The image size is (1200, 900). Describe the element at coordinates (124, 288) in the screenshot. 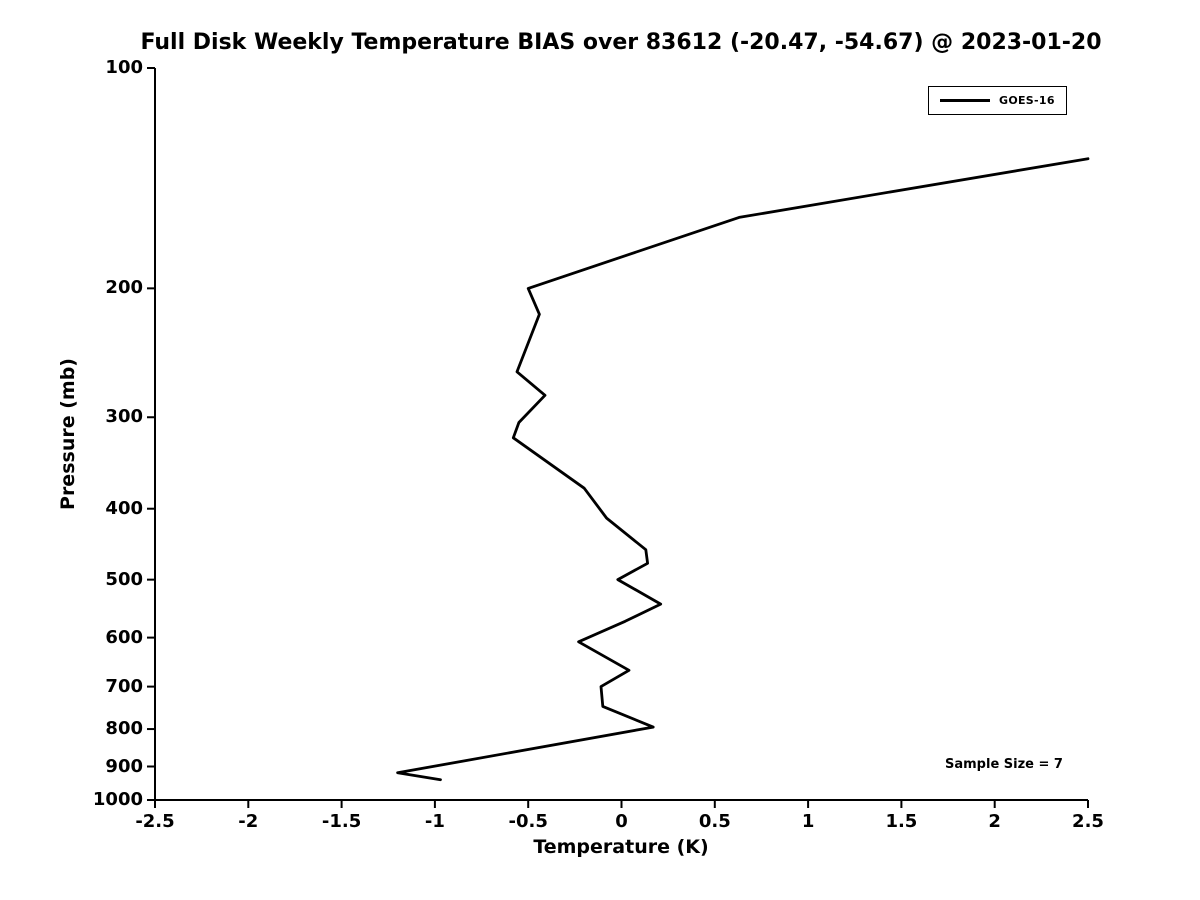

I see `y-tick-label: 200` at that location.